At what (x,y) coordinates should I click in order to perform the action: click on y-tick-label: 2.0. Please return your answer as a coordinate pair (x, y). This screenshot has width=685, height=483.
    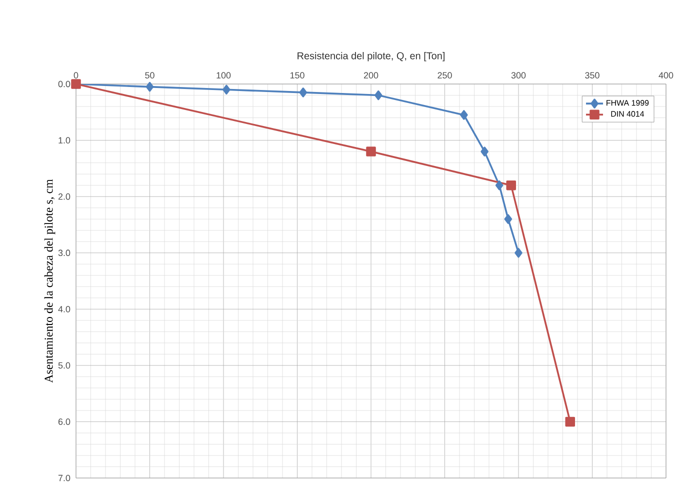
    Looking at the image, I should click on (64, 196).